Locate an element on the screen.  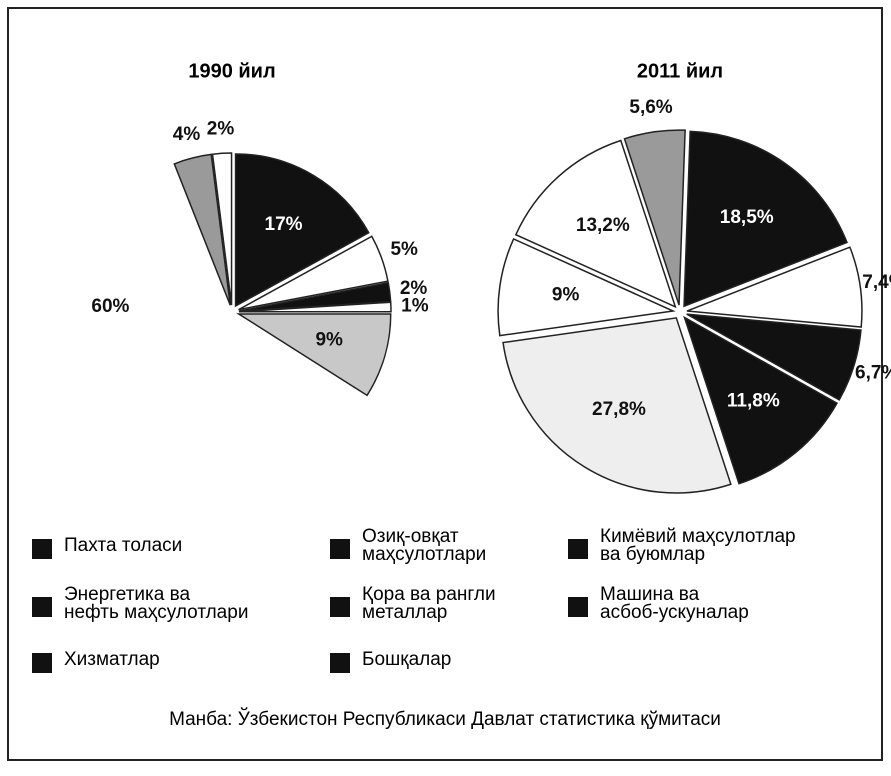
pie-title: 1990 йил is located at coordinates (231, 71).